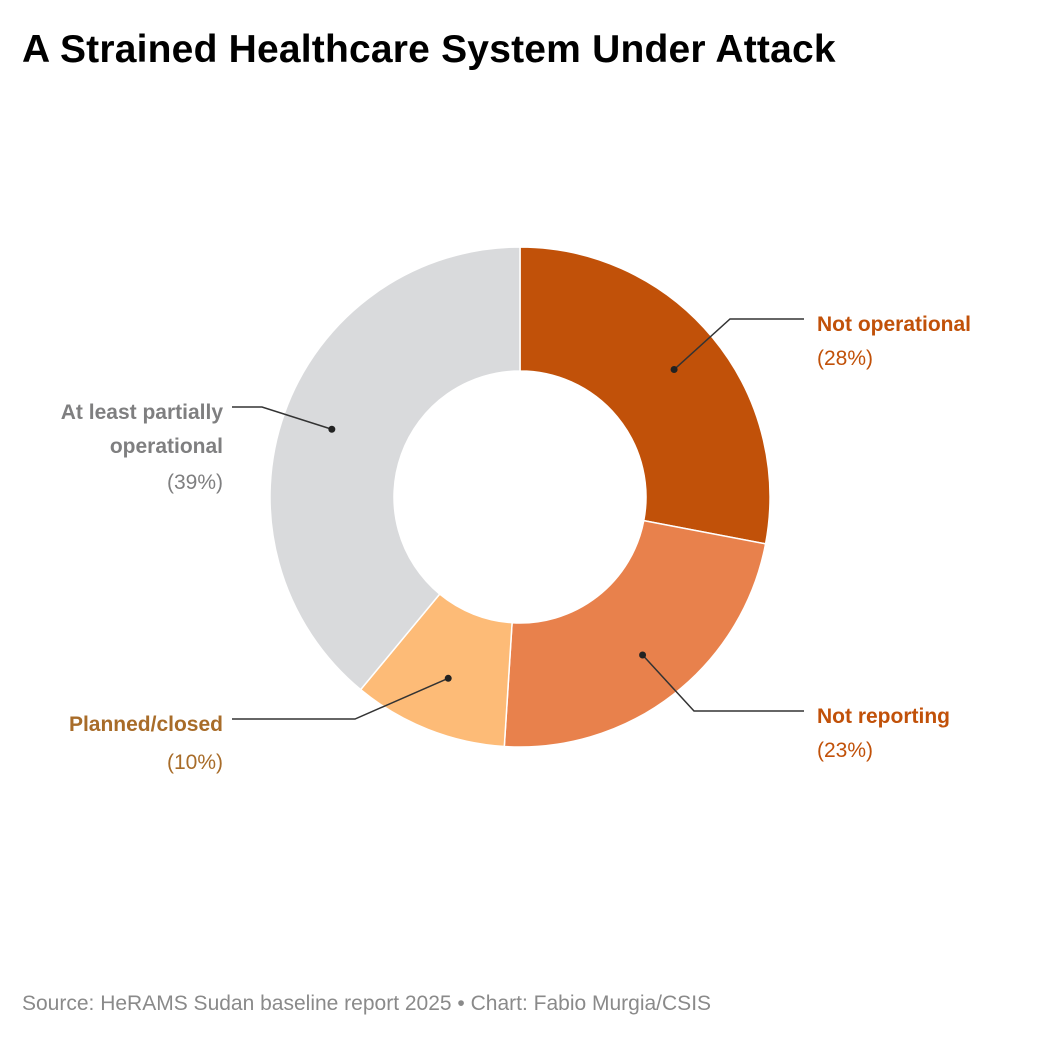 Image resolution: width=1040 pixels, height=1040 pixels. What do you see at coordinates (883, 716) in the screenshot?
I see `label-not-reporting: Not reporting` at bounding box center [883, 716].